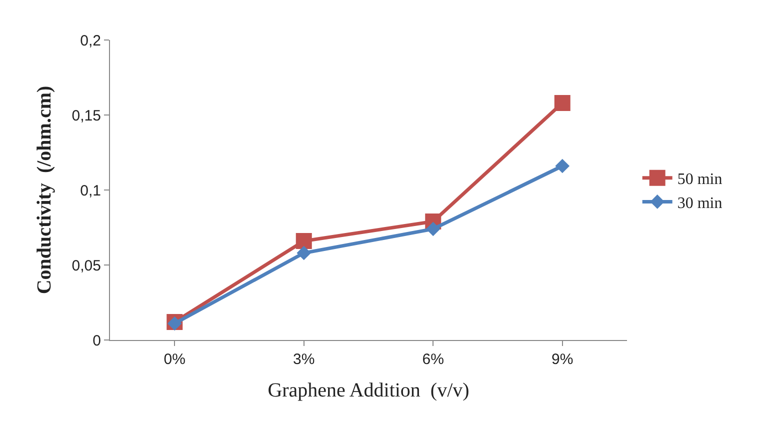 This screenshot has width=777, height=440. I want to click on x-tick-label: 0%, so click(175, 359).